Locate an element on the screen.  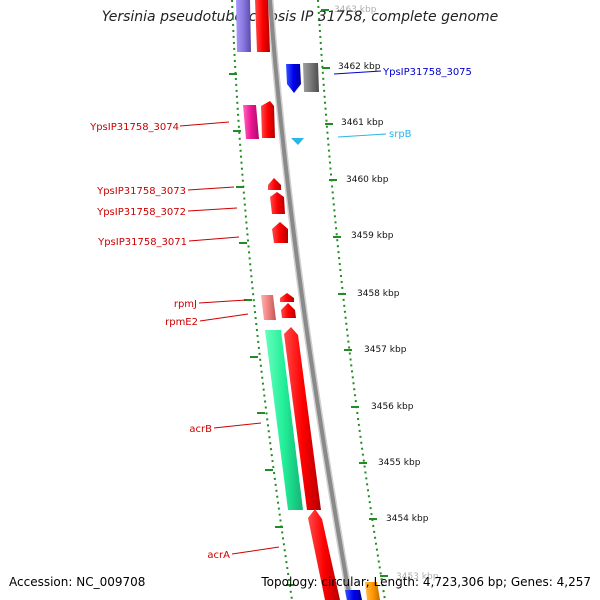
forward-strand-genes is located at coordinates (297, 300).